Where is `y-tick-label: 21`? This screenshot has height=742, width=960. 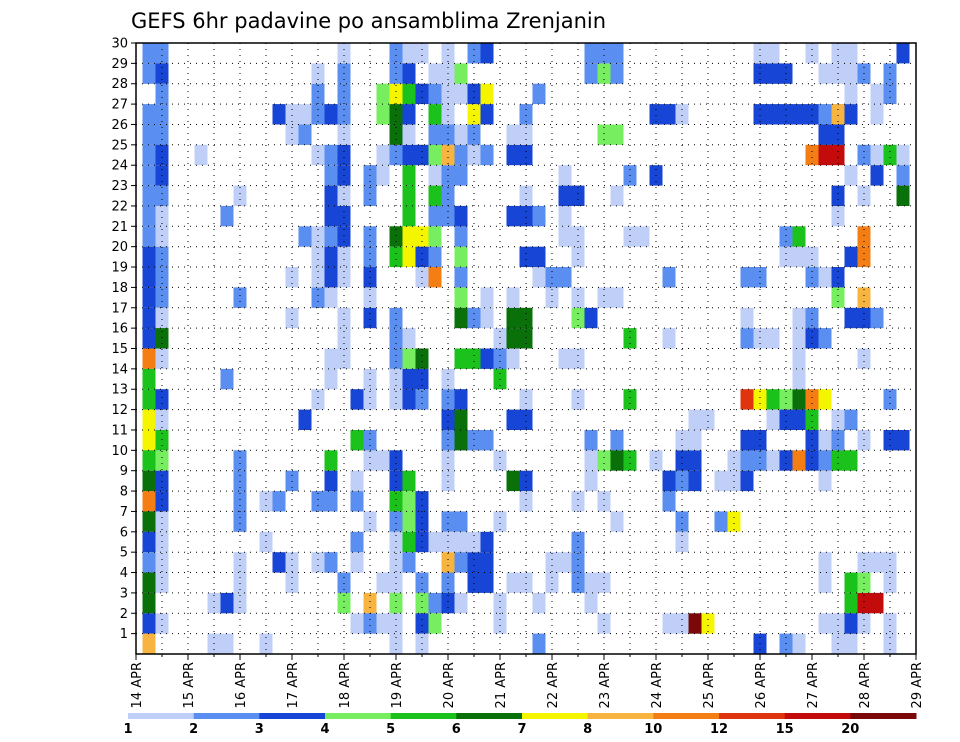 y-tick-label: 21 is located at coordinates (119, 227).